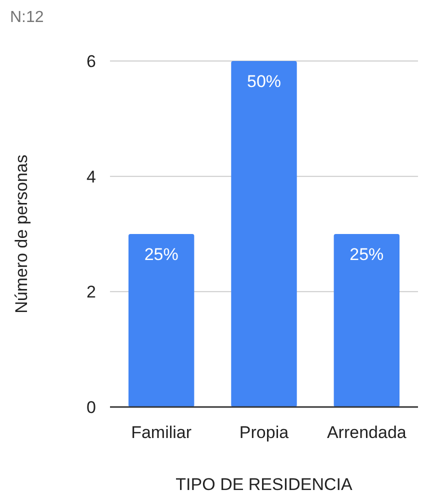 The image size is (425, 497). I want to click on y-axis-title: Número de personas, so click(21, 234).